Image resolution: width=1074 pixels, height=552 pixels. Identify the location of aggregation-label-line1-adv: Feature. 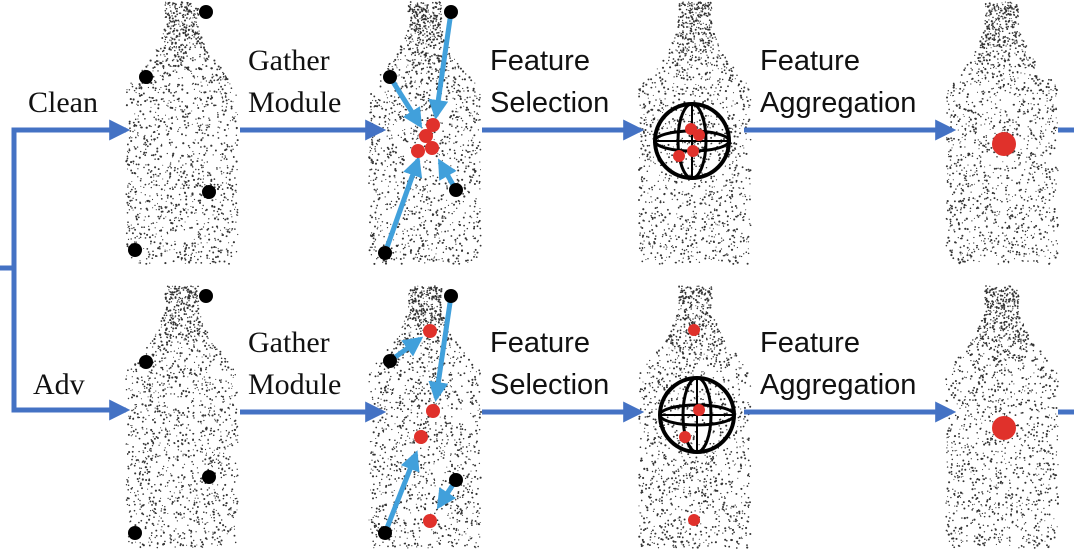
(810, 343).